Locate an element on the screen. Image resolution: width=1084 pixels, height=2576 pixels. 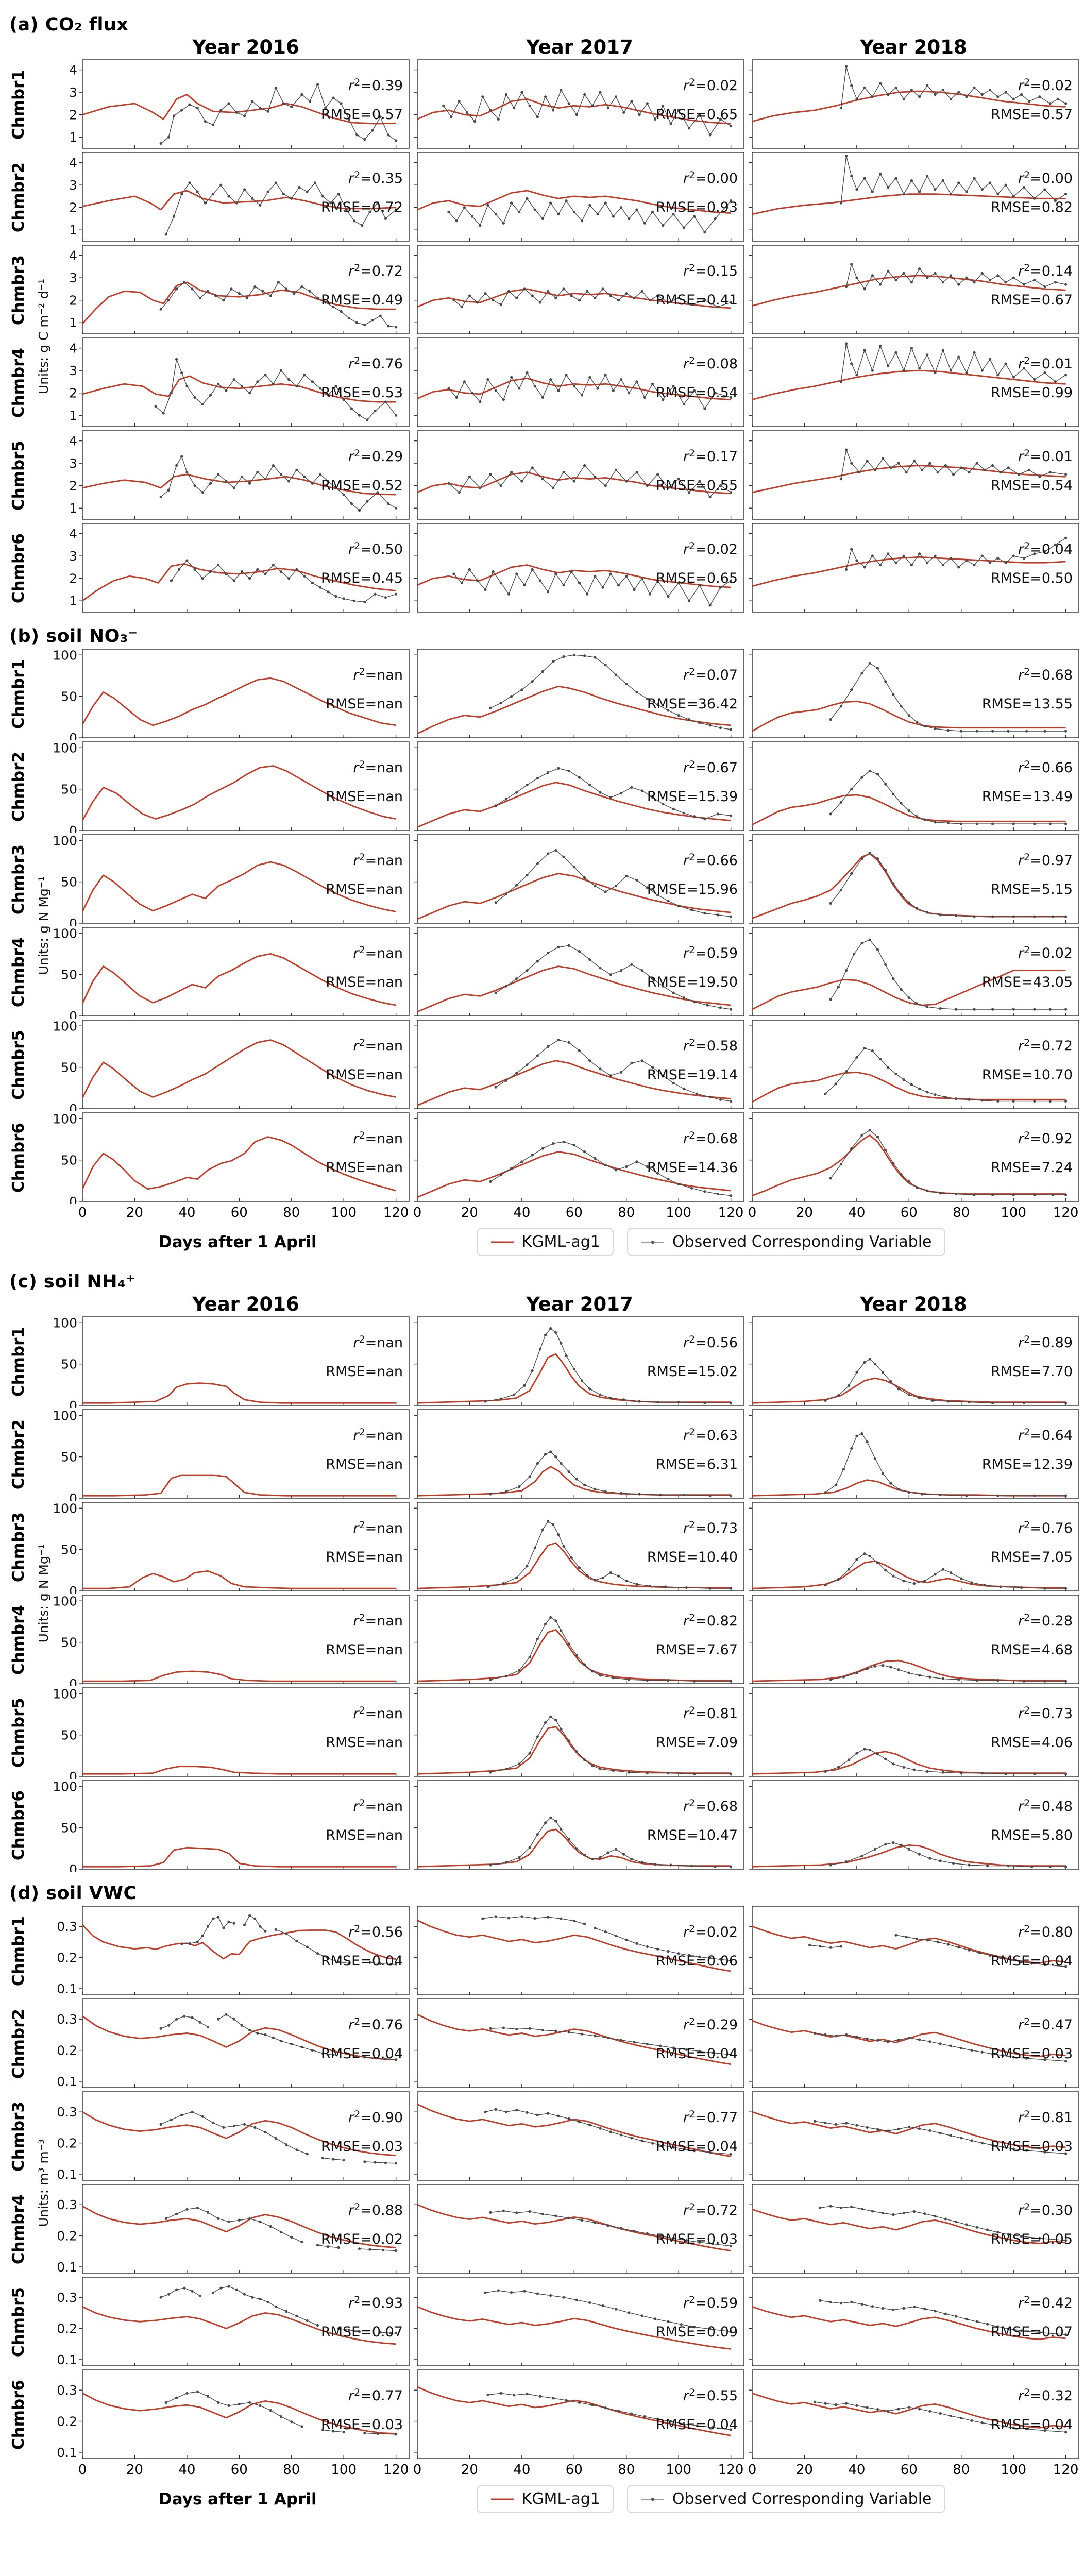
r2-value: 0.56 is located at coordinates (387, 1932).